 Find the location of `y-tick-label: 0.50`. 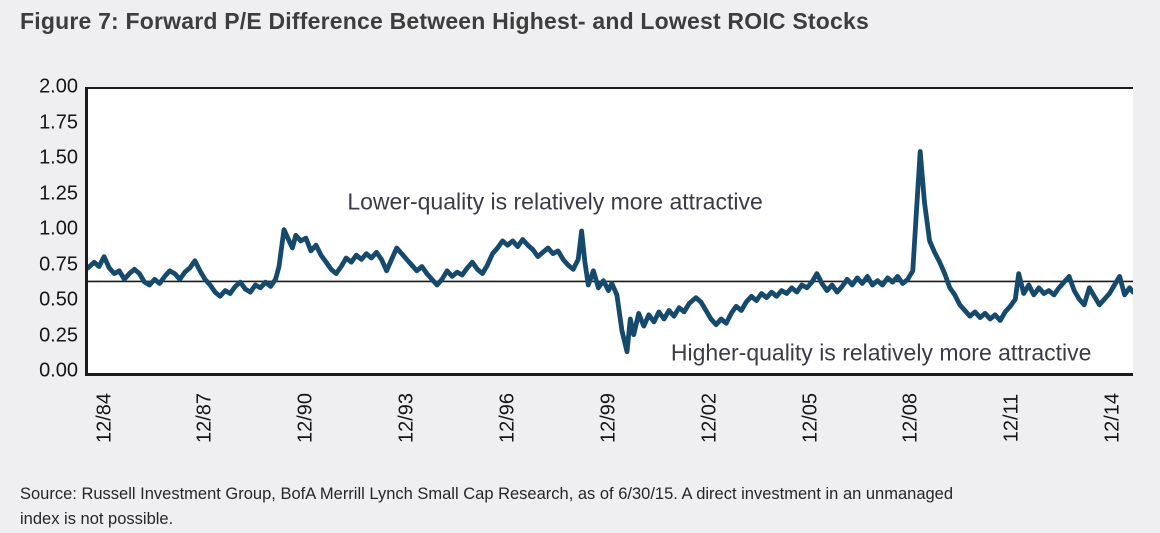

y-tick-label: 0.50 is located at coordinates (58, 299).